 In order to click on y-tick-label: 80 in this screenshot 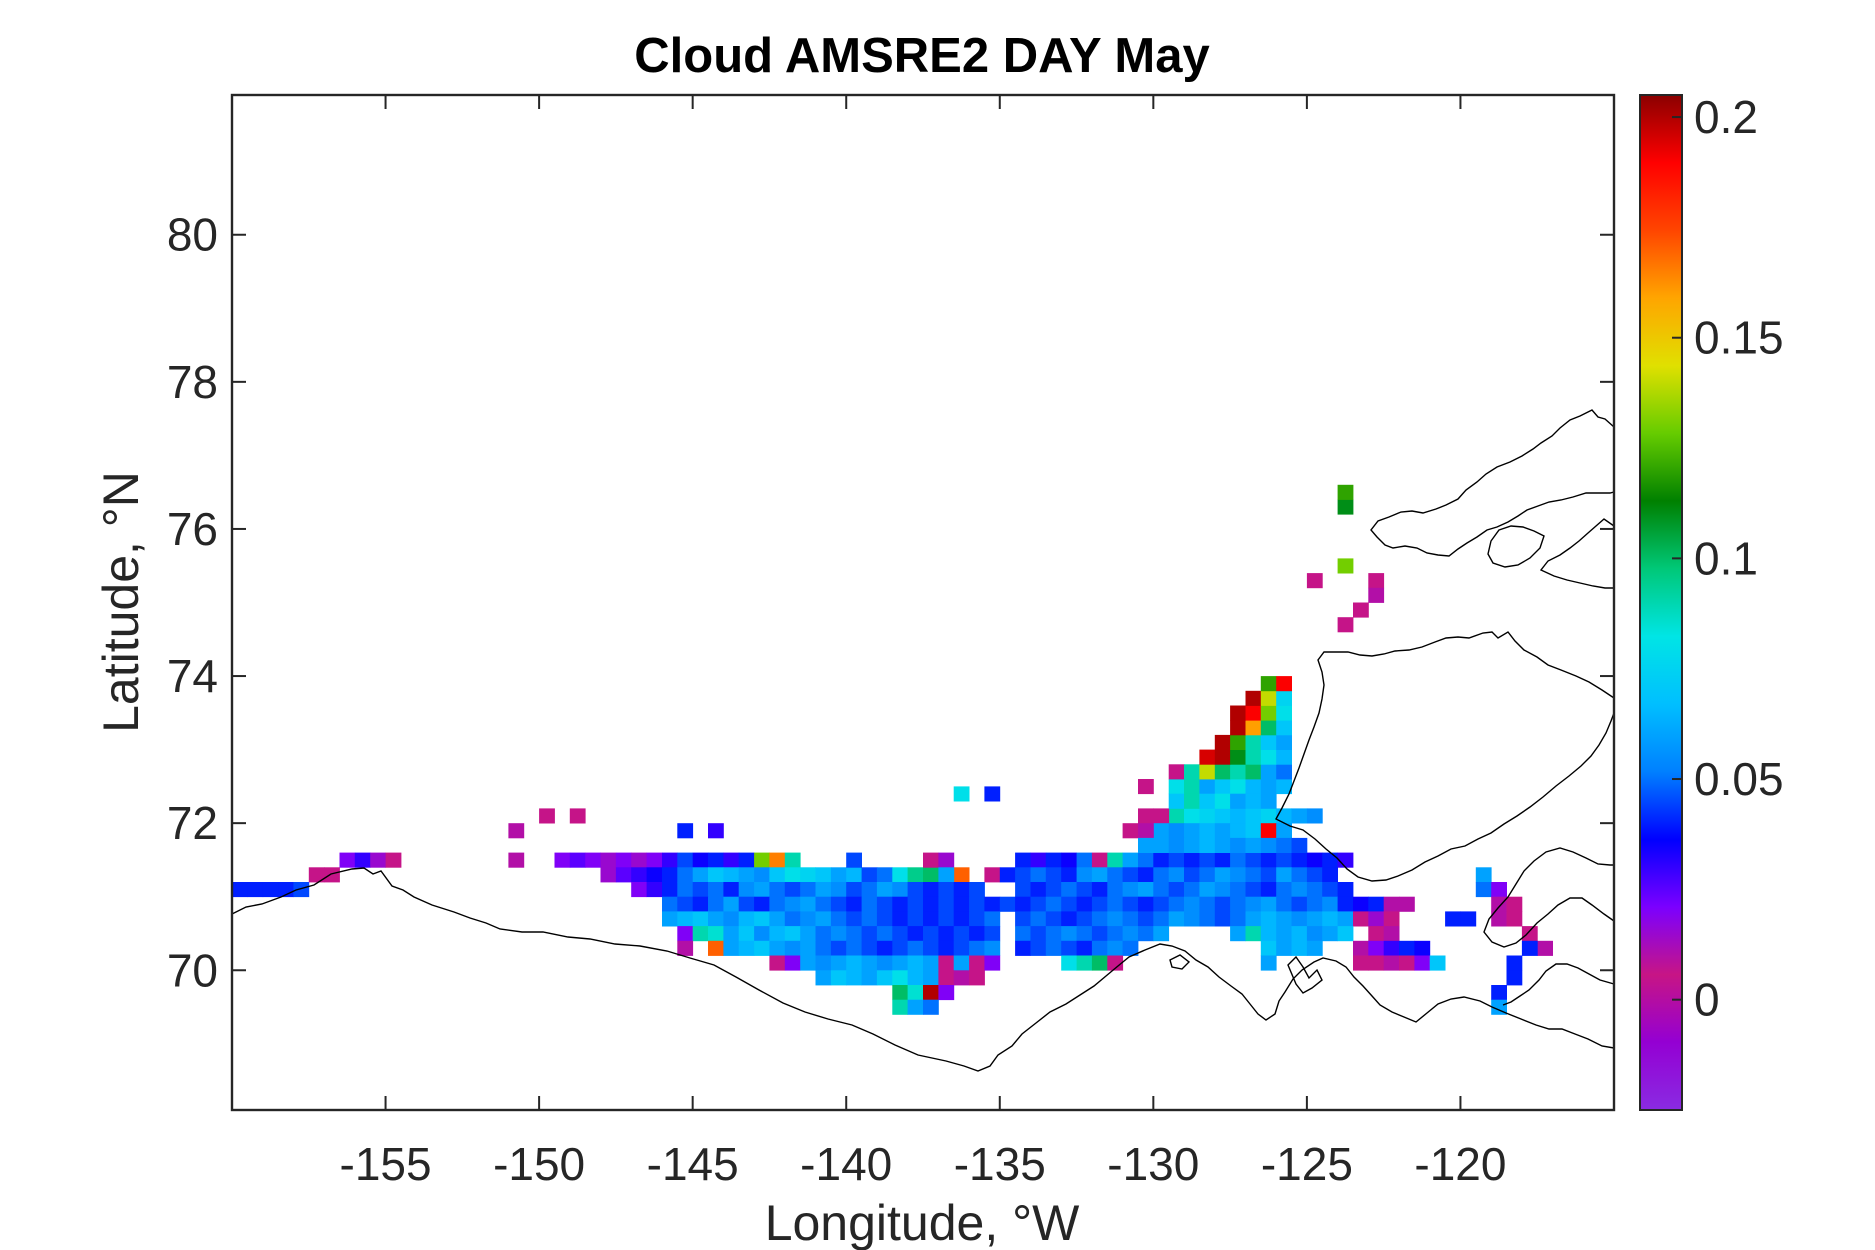, I will do `click(192, 235)`.